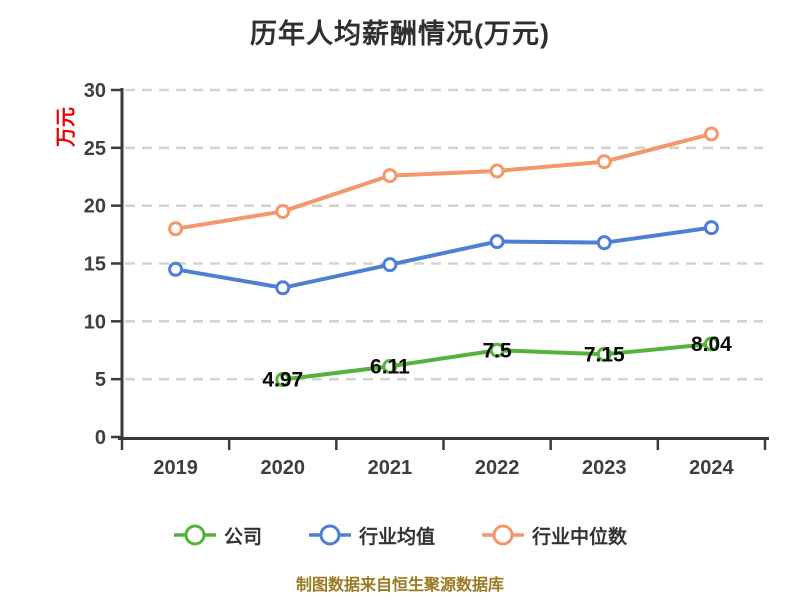 The image size is (800, 600). Describe the element at coordinates (396, 537) in the screenshot. I see `legend-label: 行业均值` at that location.